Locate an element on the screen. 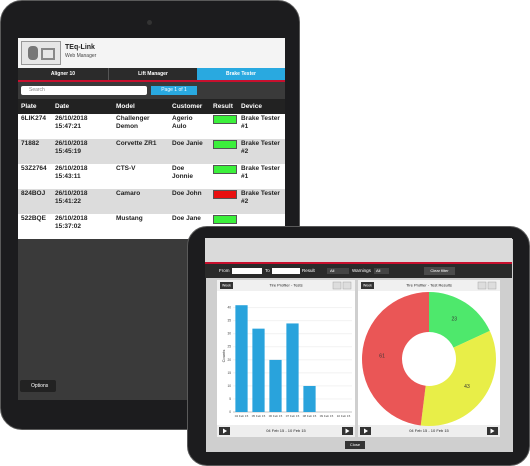 The width and height of the screenshot is (530, 466). panel-header is located at coordinates (429, 285).